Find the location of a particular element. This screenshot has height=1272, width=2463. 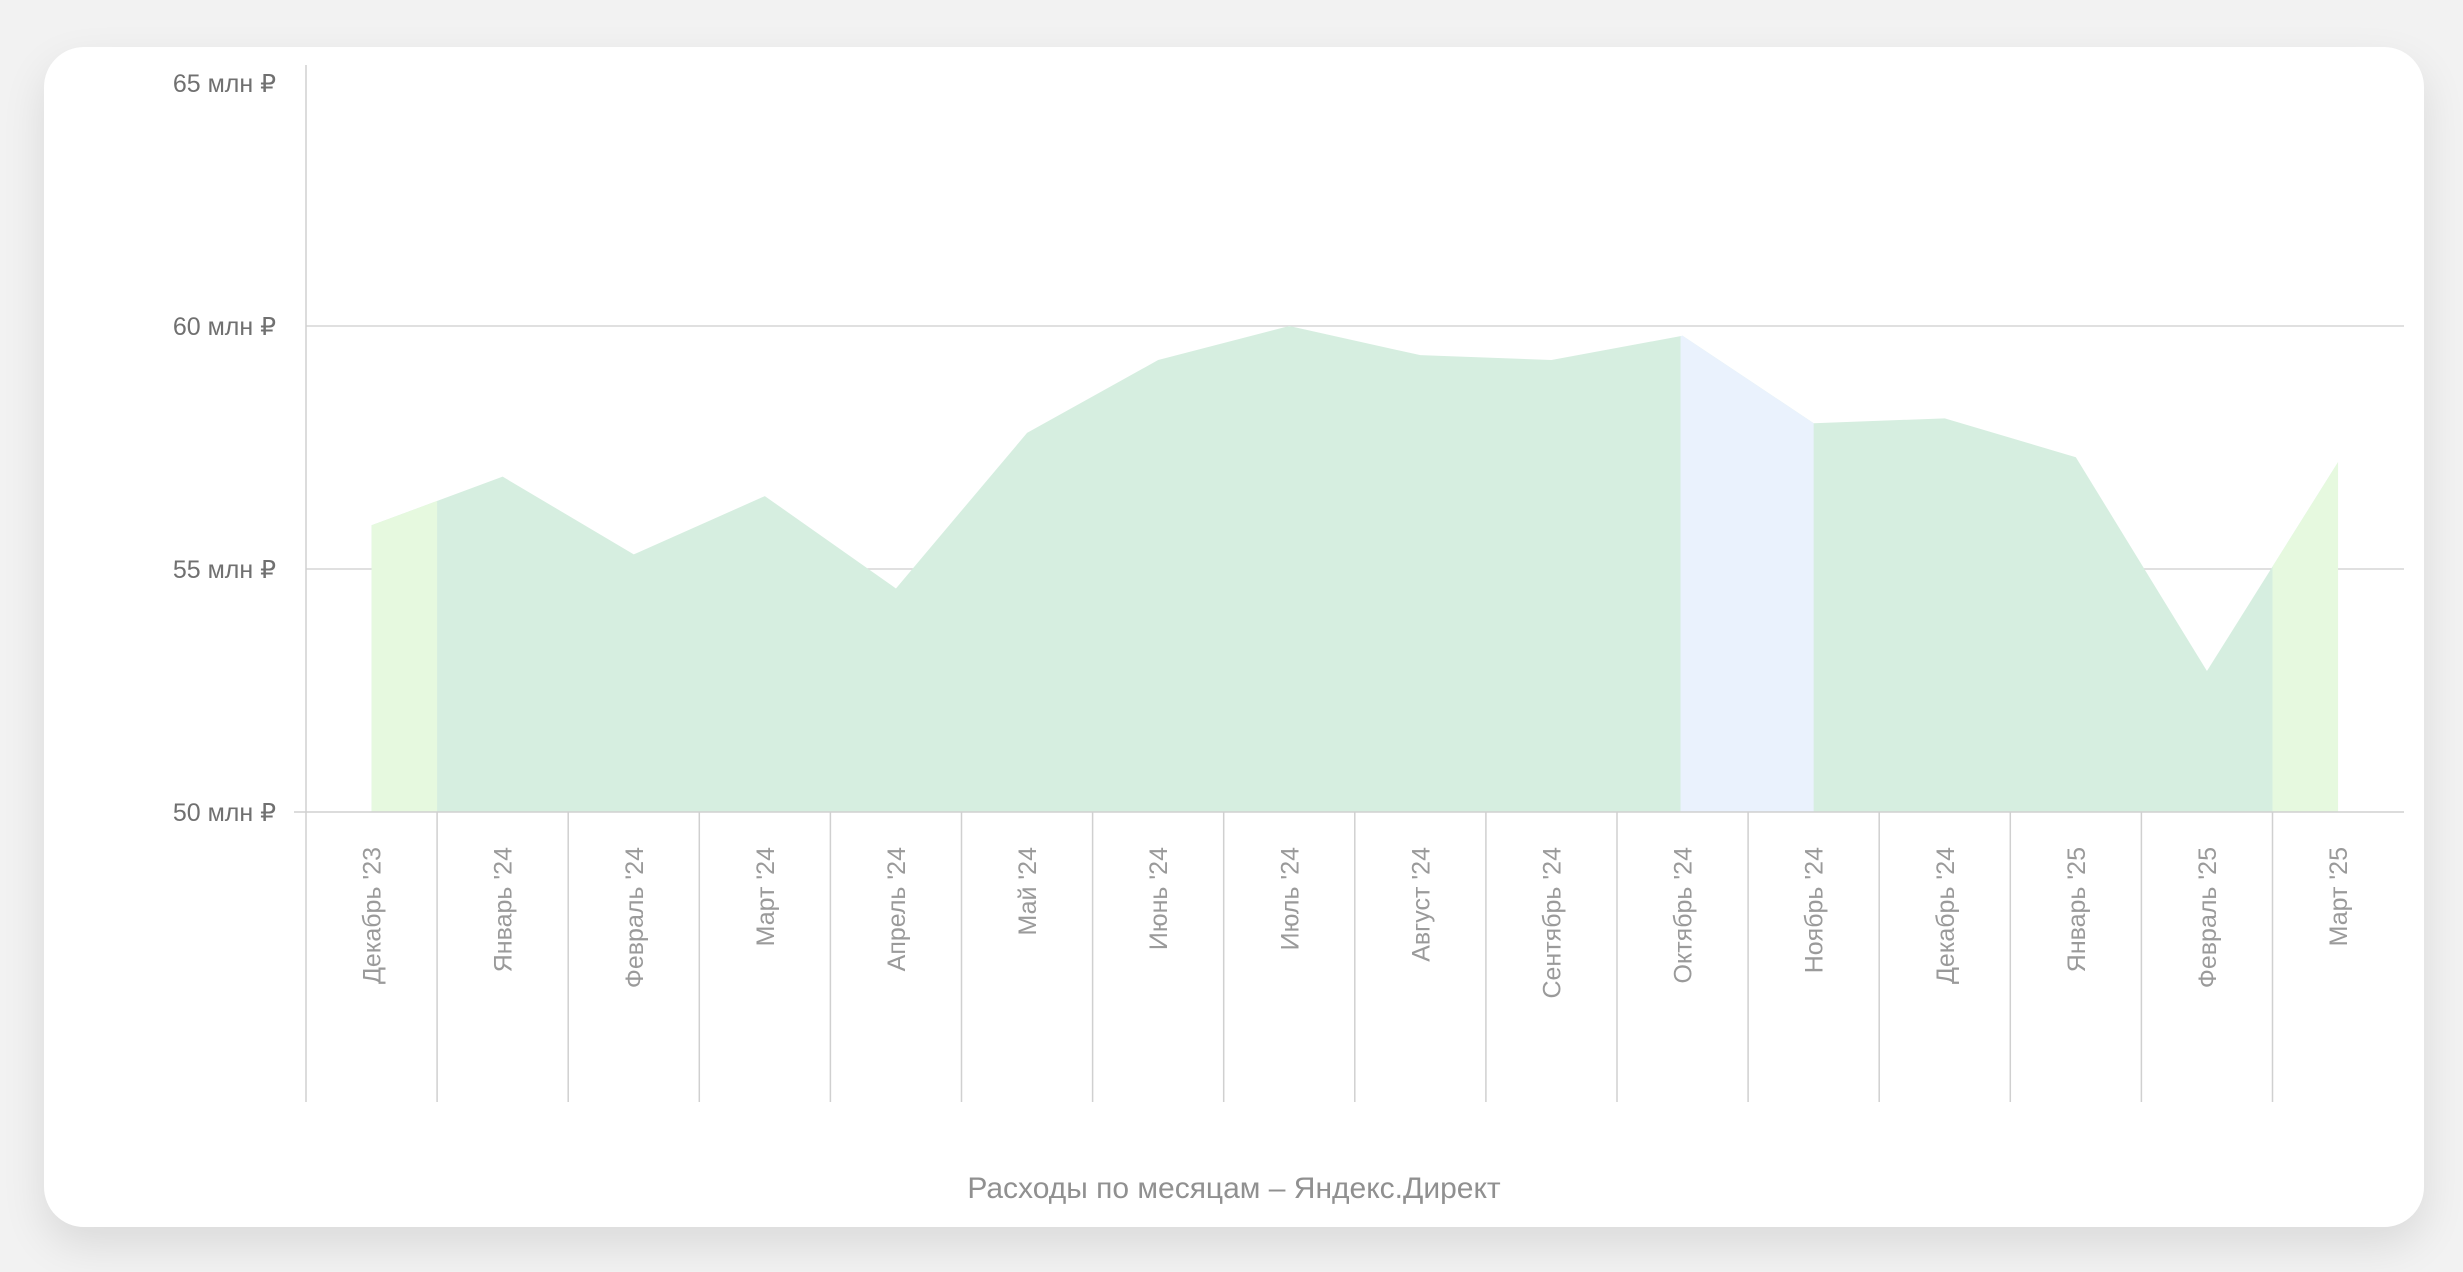

area-edge-end is located at coordinates (2305, 569).